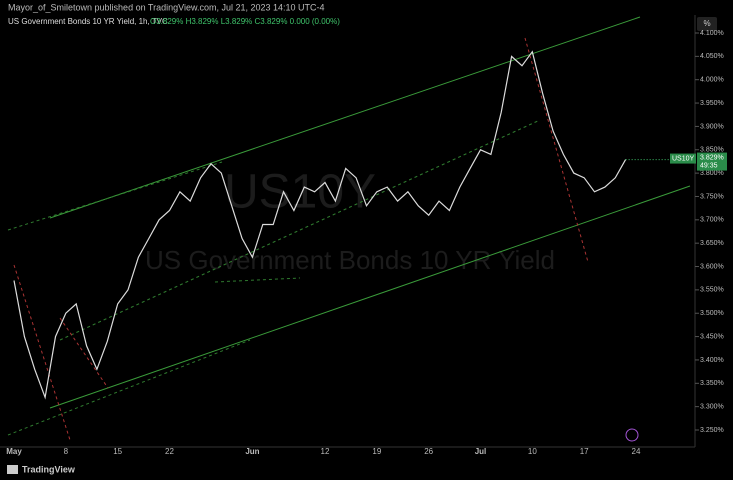 Image resolution: width=733 pixels, height=480 pixels. I want to click on footer: TradingView, so click(49, 469).